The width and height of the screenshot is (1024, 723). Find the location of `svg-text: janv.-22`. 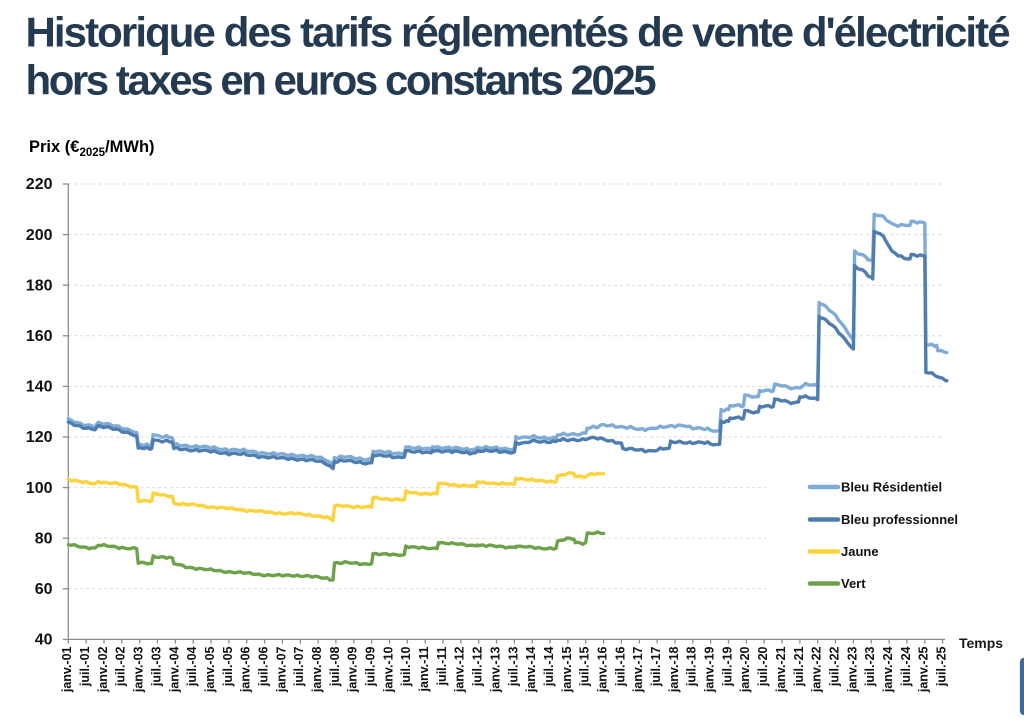

svg-text: janv.-22 is located at coordinates (817, 669).